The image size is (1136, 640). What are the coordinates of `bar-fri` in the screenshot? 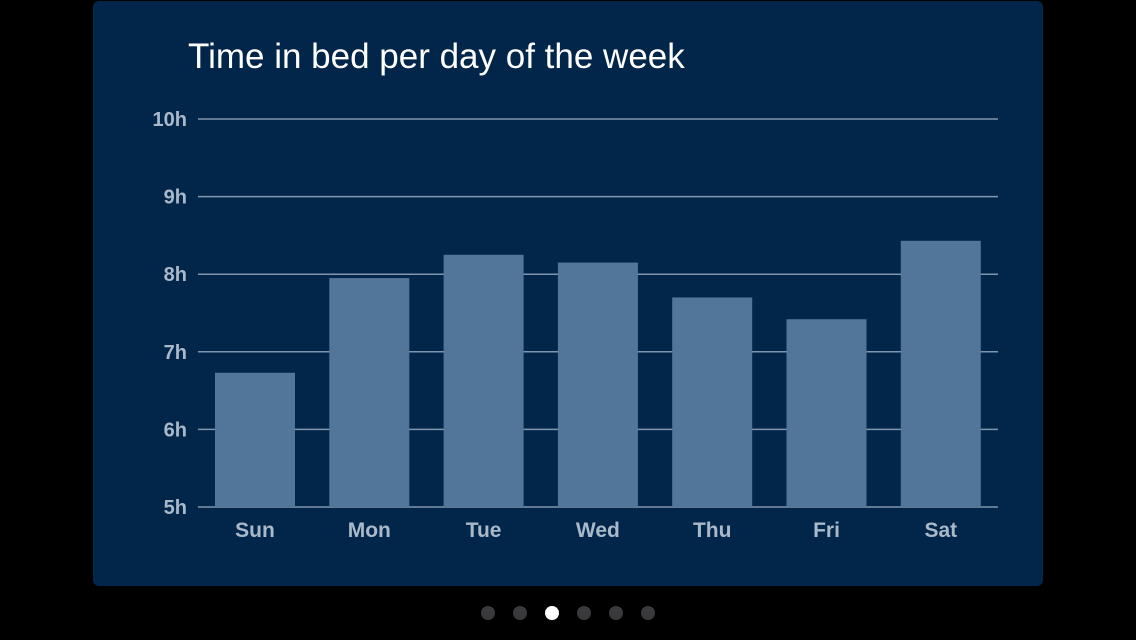 It's located at (826, 413).